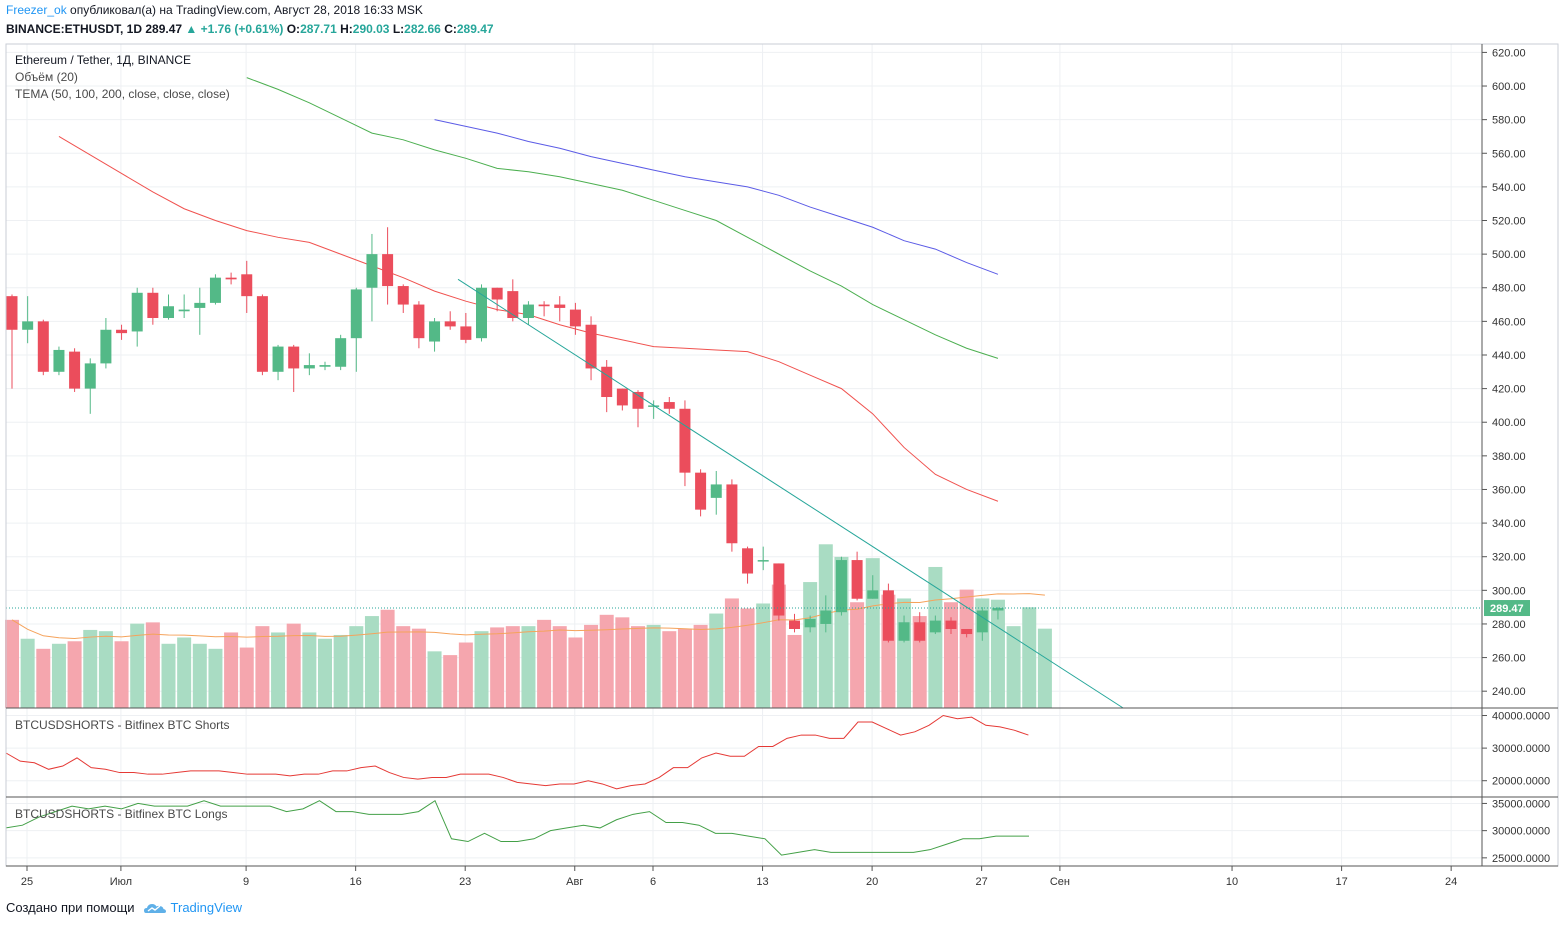  Describe the element at coordinates (1509, 222) in the screenshot. I see `y-tick-label: 520.00` at that location.